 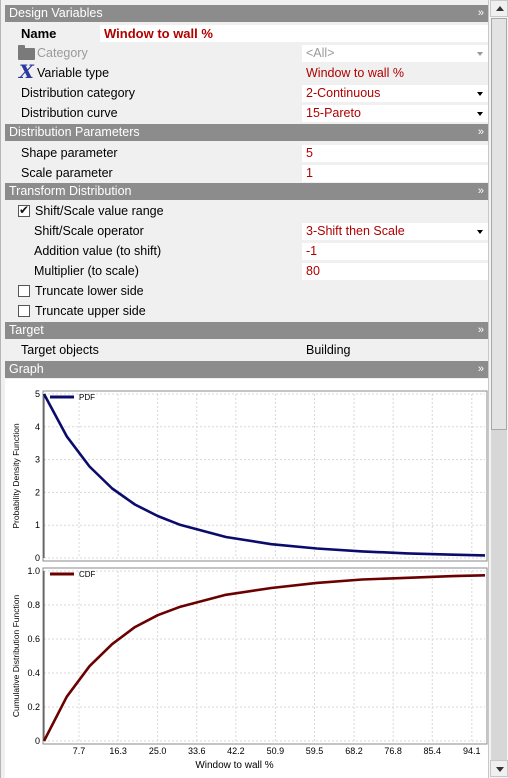 I want to click on scroll-up-button, so click(x=499, y=8).